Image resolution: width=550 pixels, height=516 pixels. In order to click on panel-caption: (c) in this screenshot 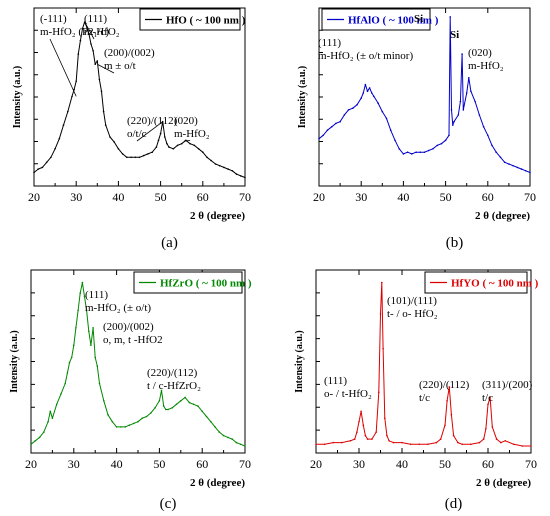, I will do `click(168, 504)`.